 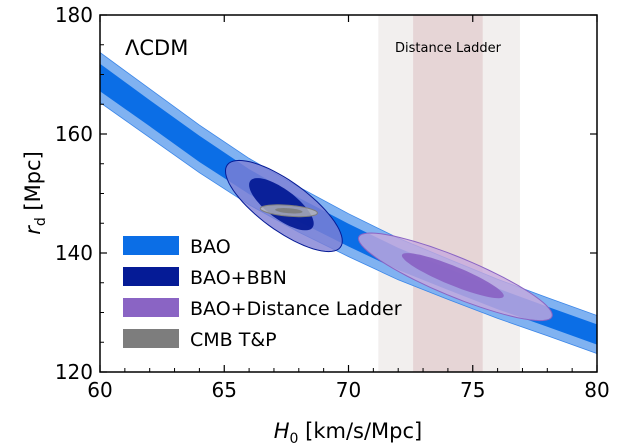 I want to click on legend: BAO BAO+BBN BAO+Distance Ladder CMB T&P, so click(x=262, y=293).